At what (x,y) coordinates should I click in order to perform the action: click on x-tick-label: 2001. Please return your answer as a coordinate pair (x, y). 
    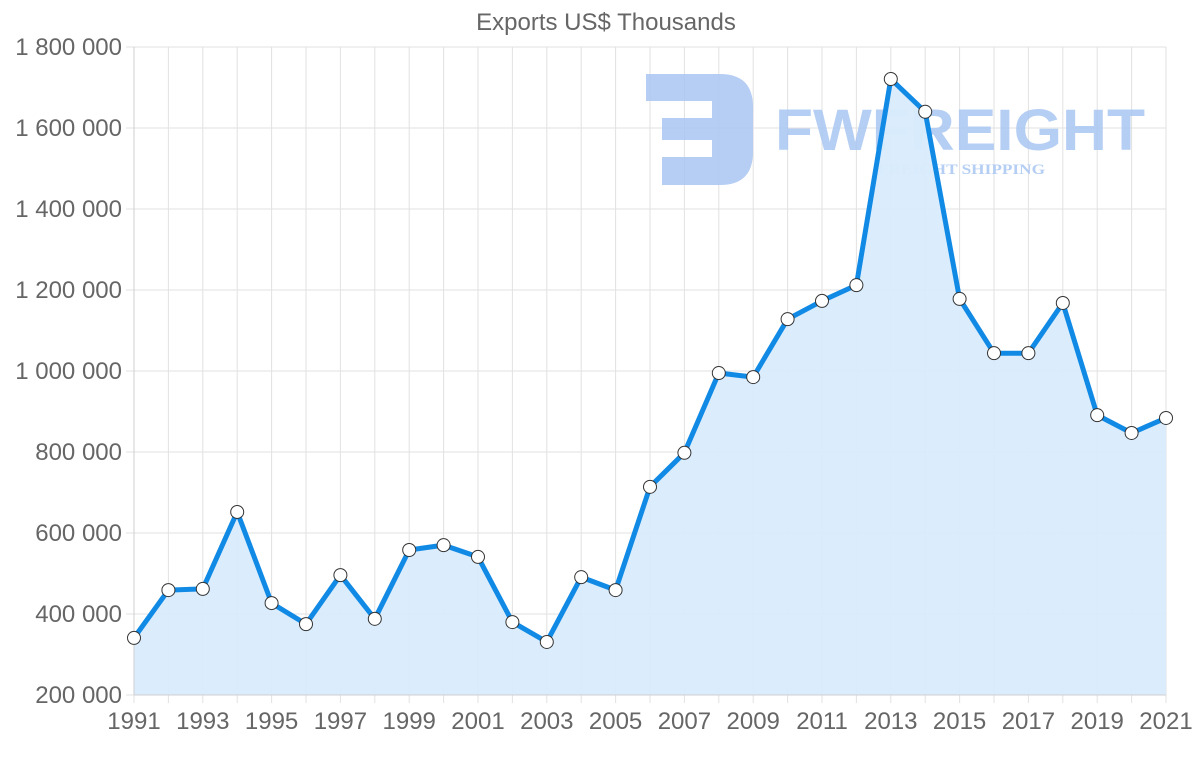
    Looking at the image, I should click on (477, 721).